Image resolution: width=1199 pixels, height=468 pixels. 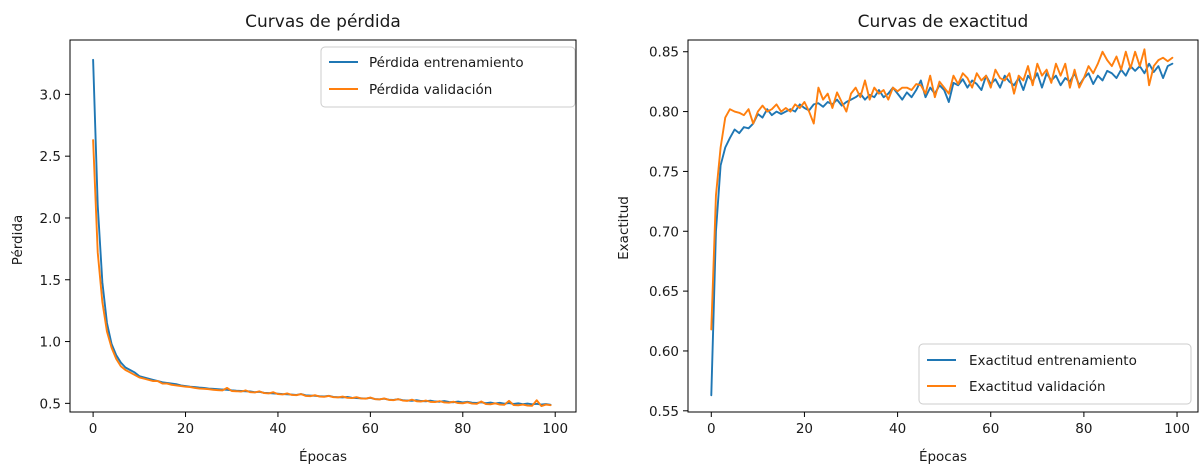 What do you see at coordinates (943, 22) in the screenshot?
I see `accuracy-chart-title: Curvas de exactitud` at bounding box center [943, 22].